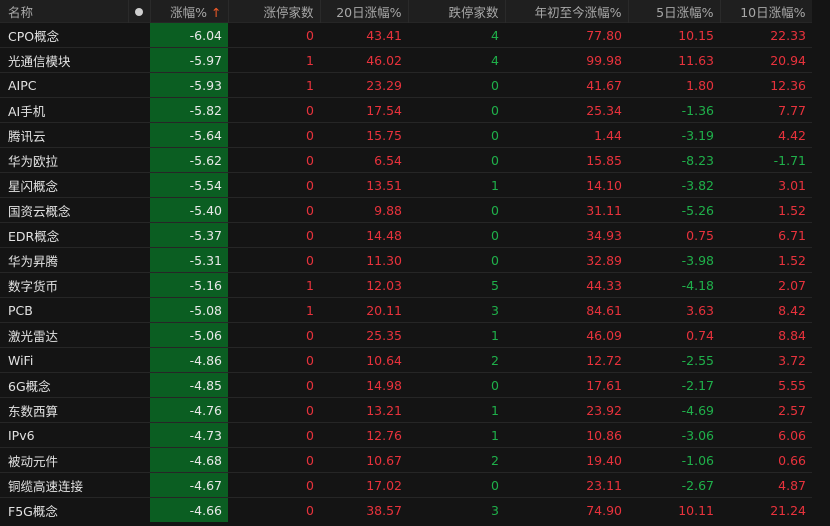 Image resolution: width=830 pixels, height=526 pixels. Describe the element at coordinates (674, 460) in the screenshot. I see `cell-5d: -1.06` at that location.